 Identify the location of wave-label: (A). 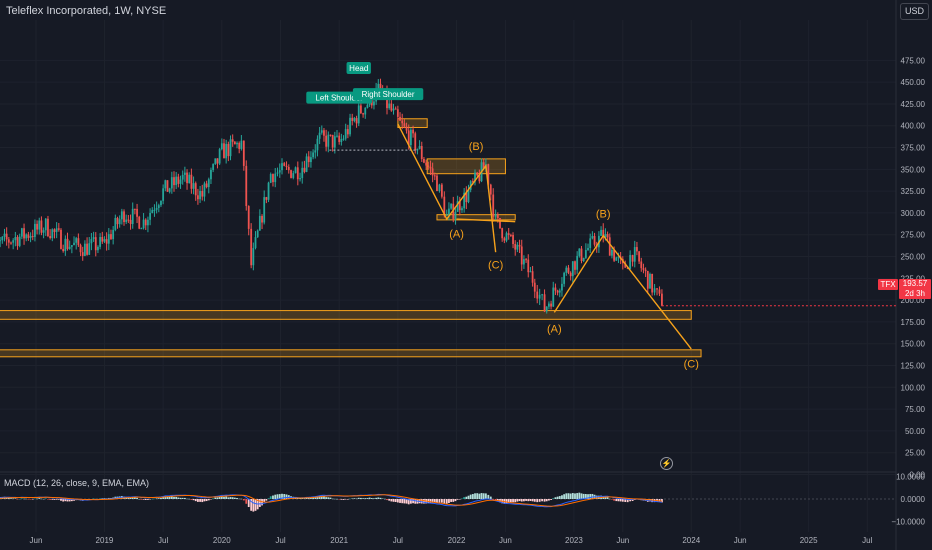
(456, 234).